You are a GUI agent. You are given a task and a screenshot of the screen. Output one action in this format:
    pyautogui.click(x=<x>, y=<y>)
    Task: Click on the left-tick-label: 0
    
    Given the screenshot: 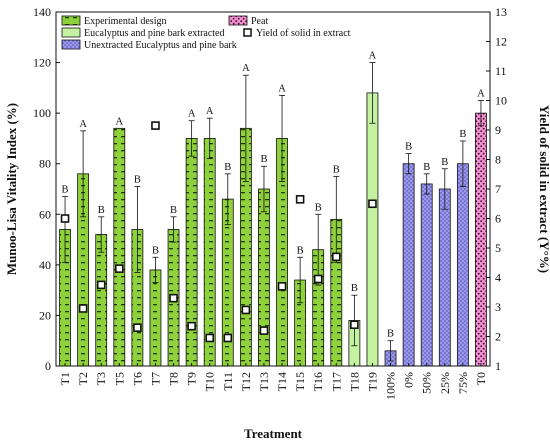 What is the action you would take?
    pyautogui.click(x=48, y=366)
    